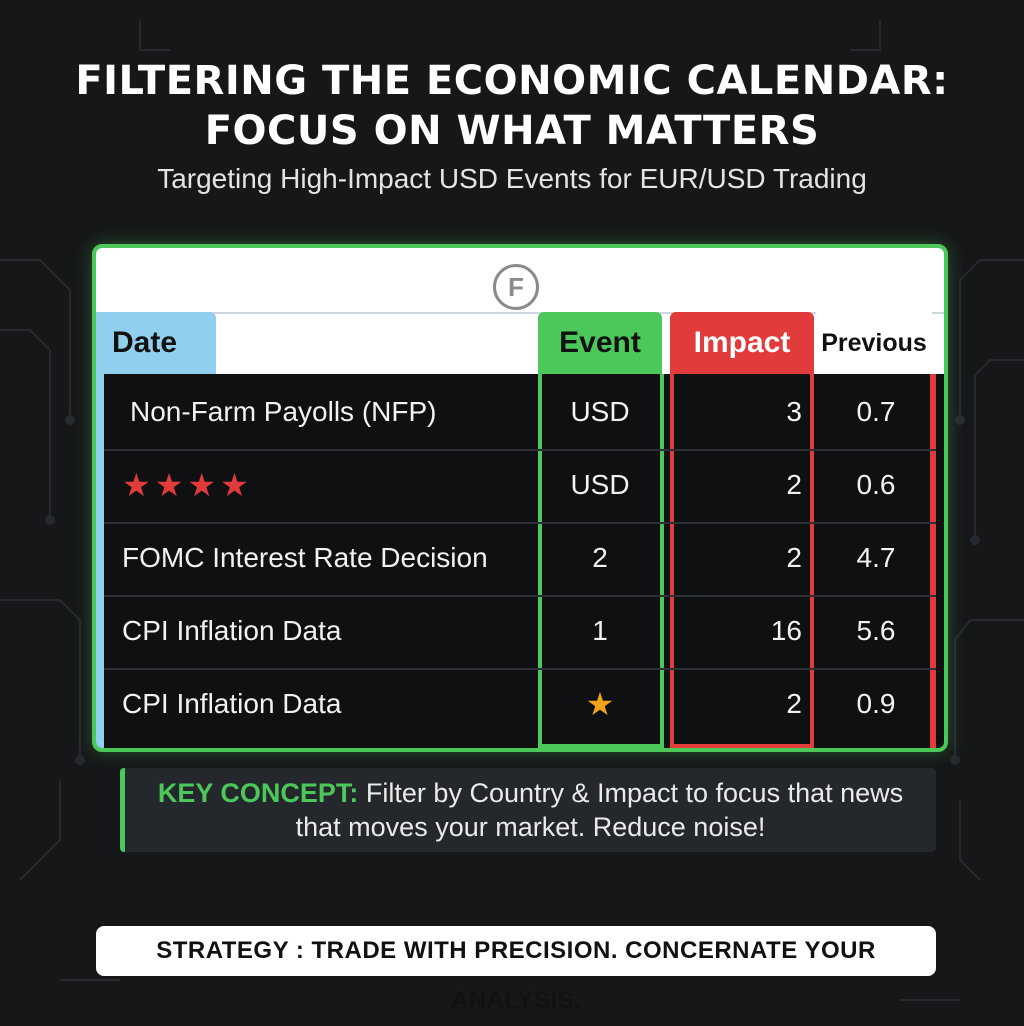 This screenshot has height=1026, width=1024. What do you see at coordinates (876, 411) in the screenshot?
I see `cell-previous: 0.7` at bounding box center [876, 411].